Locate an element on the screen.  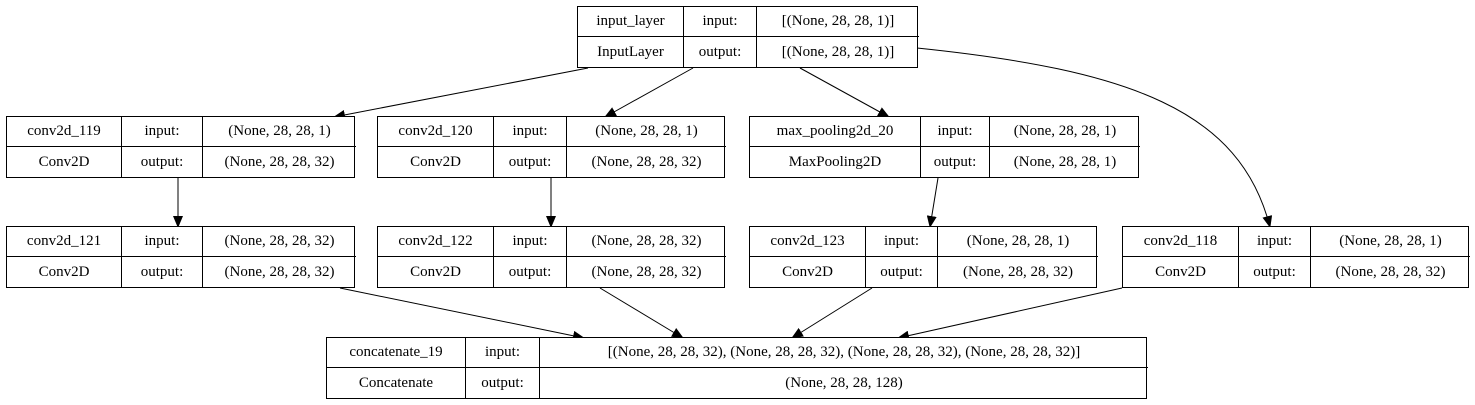
node-name: input_layer is located at coordinates (631, 22).